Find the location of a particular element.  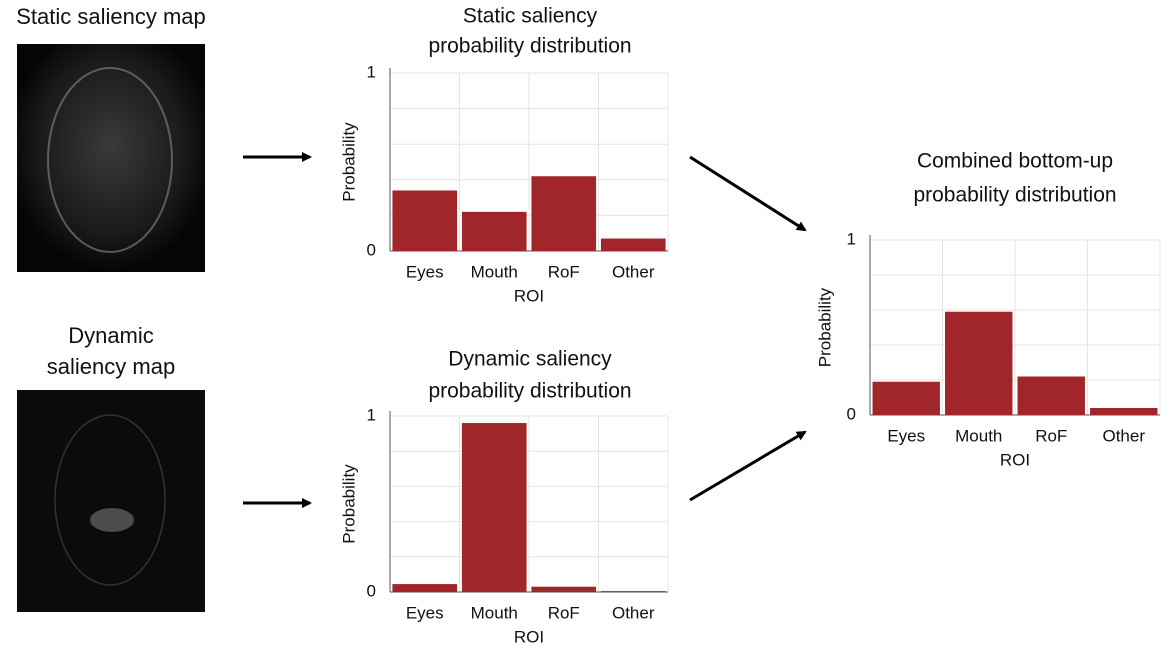

image-caption: Static saliency map is located at coordinates (111, 16).